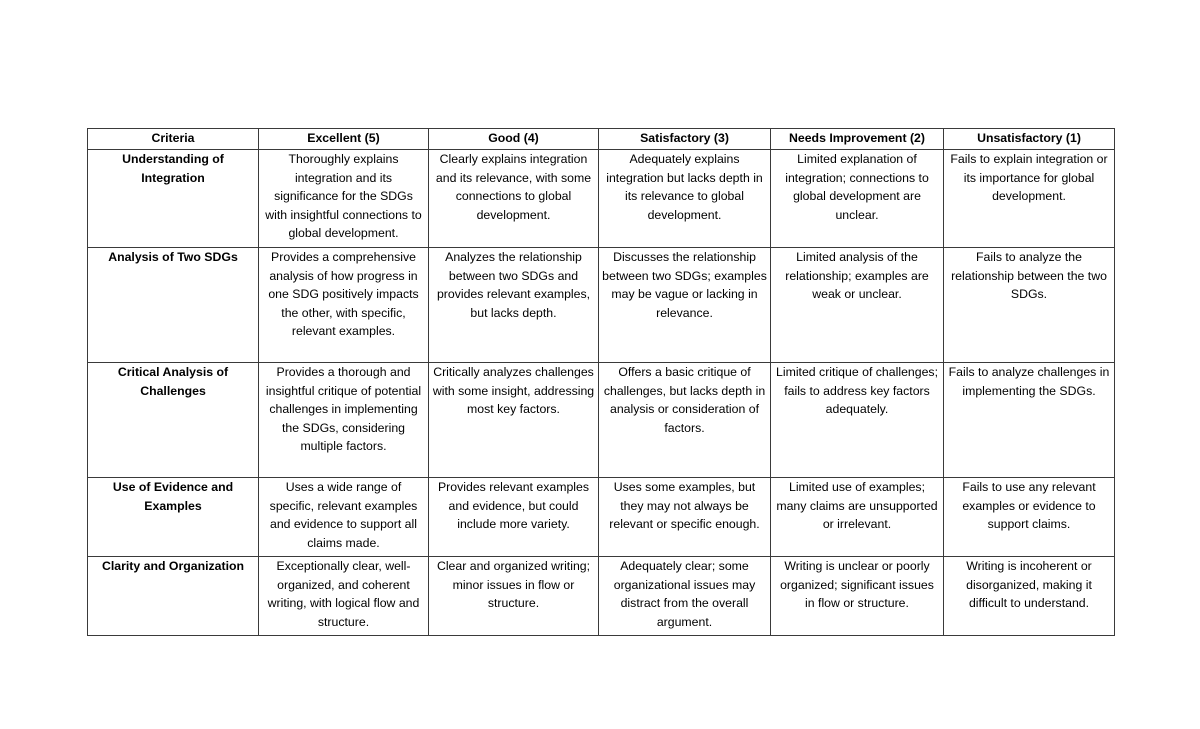 This screenshot has width=1200, height=729. I want to click on column-header-satisfactory: Satisfactory (3), so click(684, 139).